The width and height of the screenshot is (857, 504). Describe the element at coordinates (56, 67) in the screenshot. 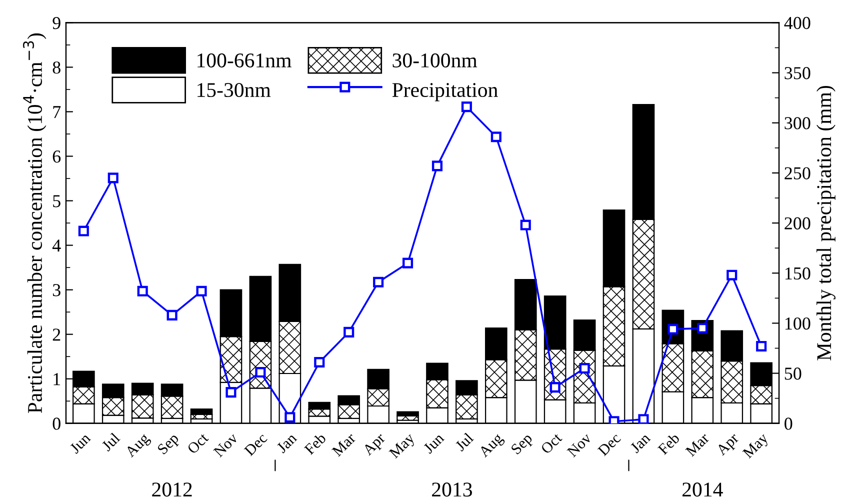

I see `y-tick-label: 8` at that location.